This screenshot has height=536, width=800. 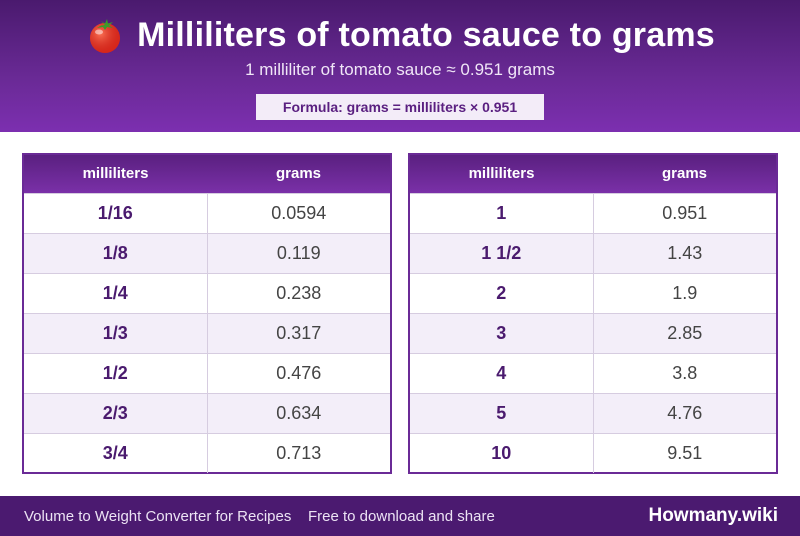 I want to click on milliliters-cell: 3/4, so click(x=116, y=452).